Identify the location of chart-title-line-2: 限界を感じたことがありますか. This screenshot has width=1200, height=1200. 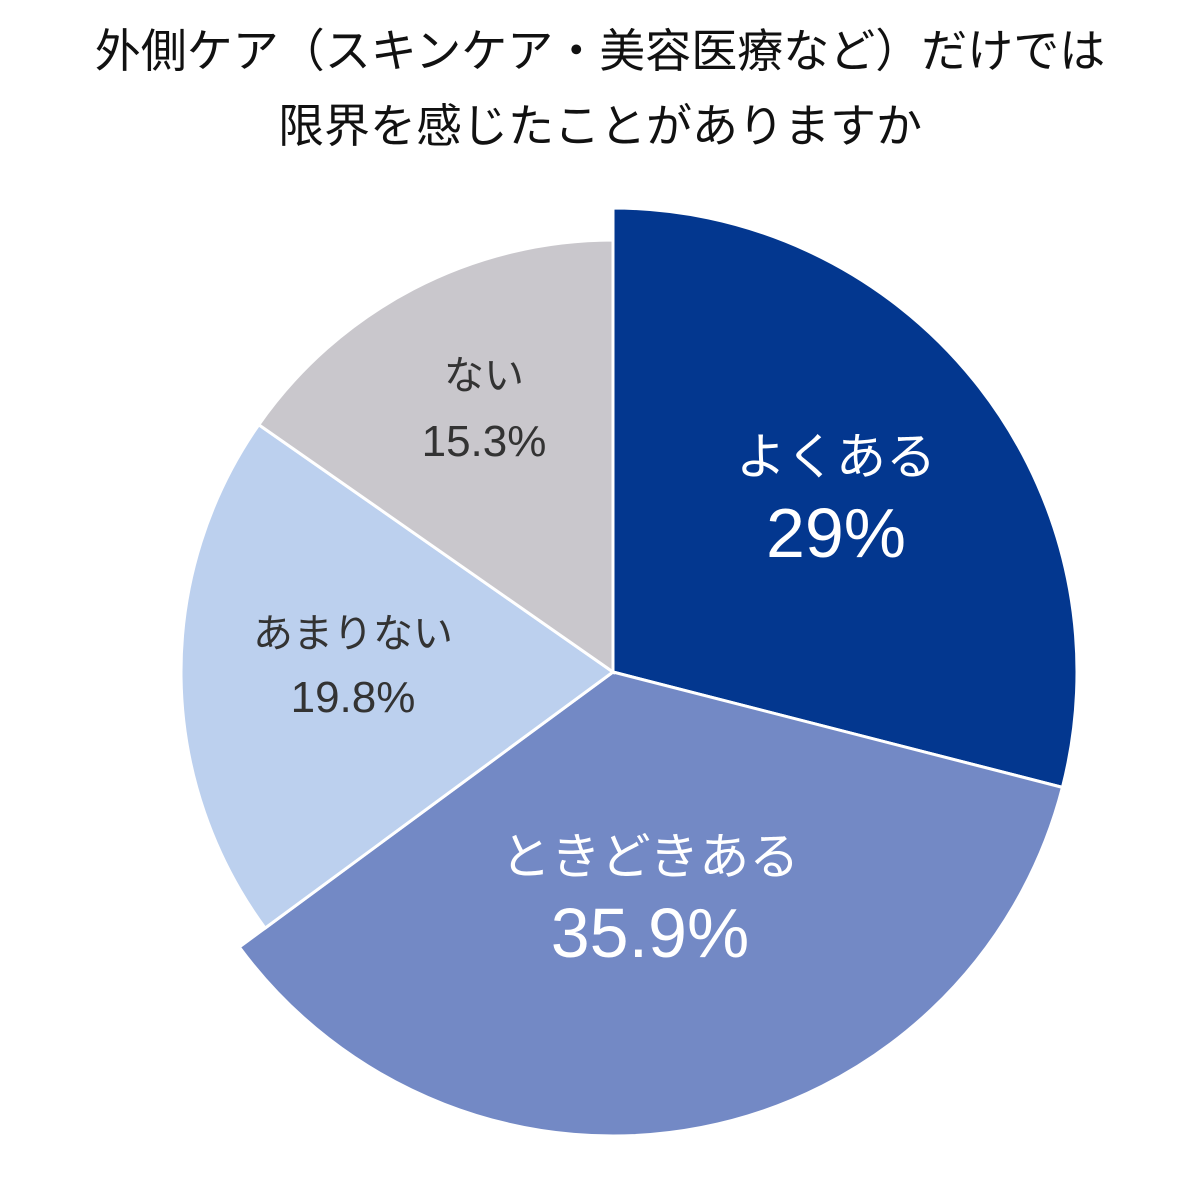
(600, 126).